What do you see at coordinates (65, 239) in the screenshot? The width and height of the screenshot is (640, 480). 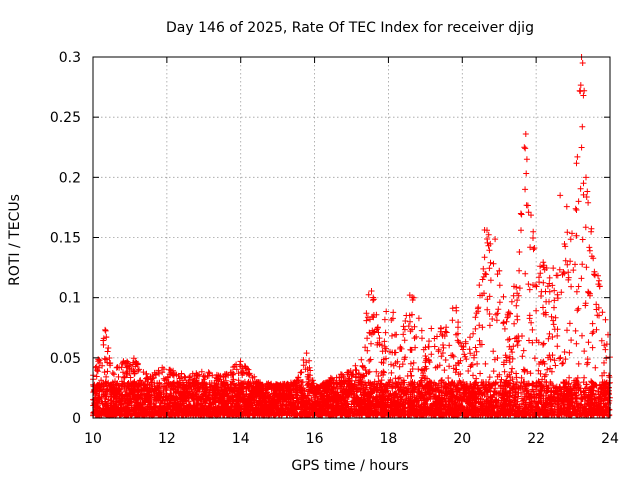 I see `y-tick-label: 0.15` at bounding box center [65, 239].